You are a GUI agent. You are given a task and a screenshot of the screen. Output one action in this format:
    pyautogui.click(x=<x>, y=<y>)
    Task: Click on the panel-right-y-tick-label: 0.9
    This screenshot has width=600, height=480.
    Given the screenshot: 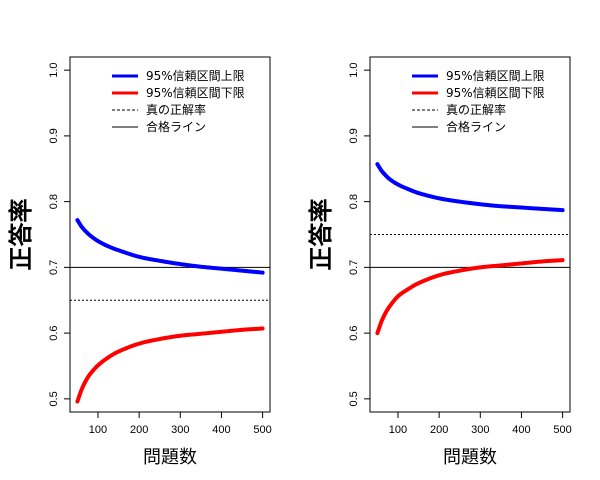 What is the action you would take?
    pyautogui.click(x=354, y=135)
    